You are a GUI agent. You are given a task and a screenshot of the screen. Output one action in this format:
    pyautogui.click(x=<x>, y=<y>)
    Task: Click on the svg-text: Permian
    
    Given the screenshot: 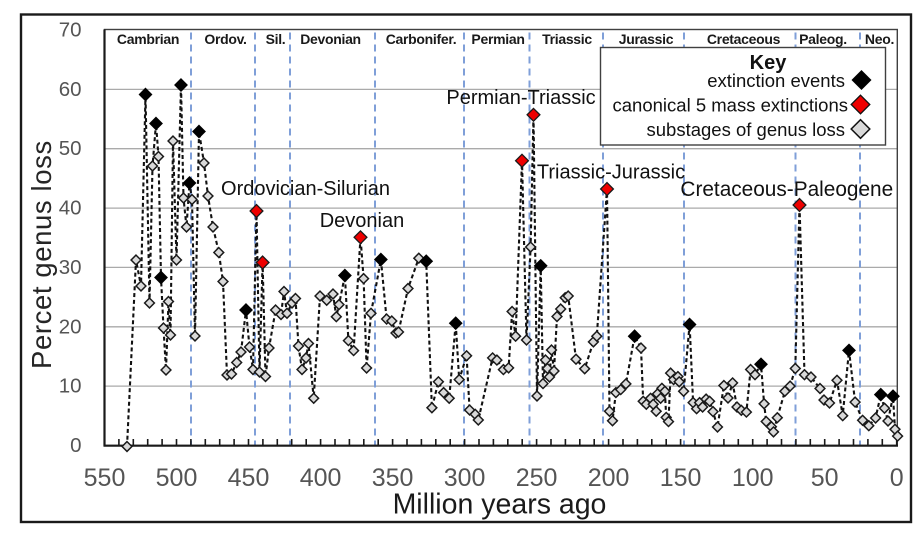 What is the action you would take?
    pyautogui.click(x=497, y=39)
    